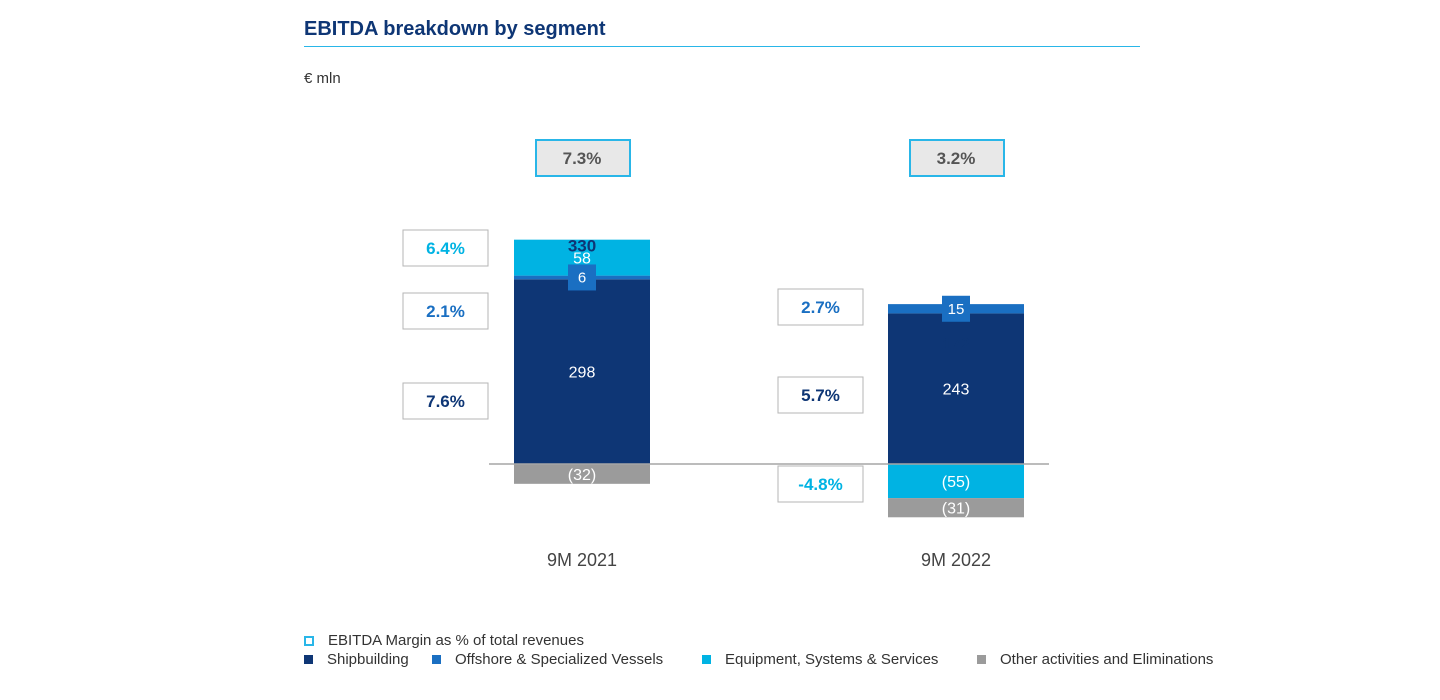 This screenshot has height=700, width=1440. Describe the element at coordinates (706, 659) in the screenshot. I see `legend-swatch-equipment` at that location.